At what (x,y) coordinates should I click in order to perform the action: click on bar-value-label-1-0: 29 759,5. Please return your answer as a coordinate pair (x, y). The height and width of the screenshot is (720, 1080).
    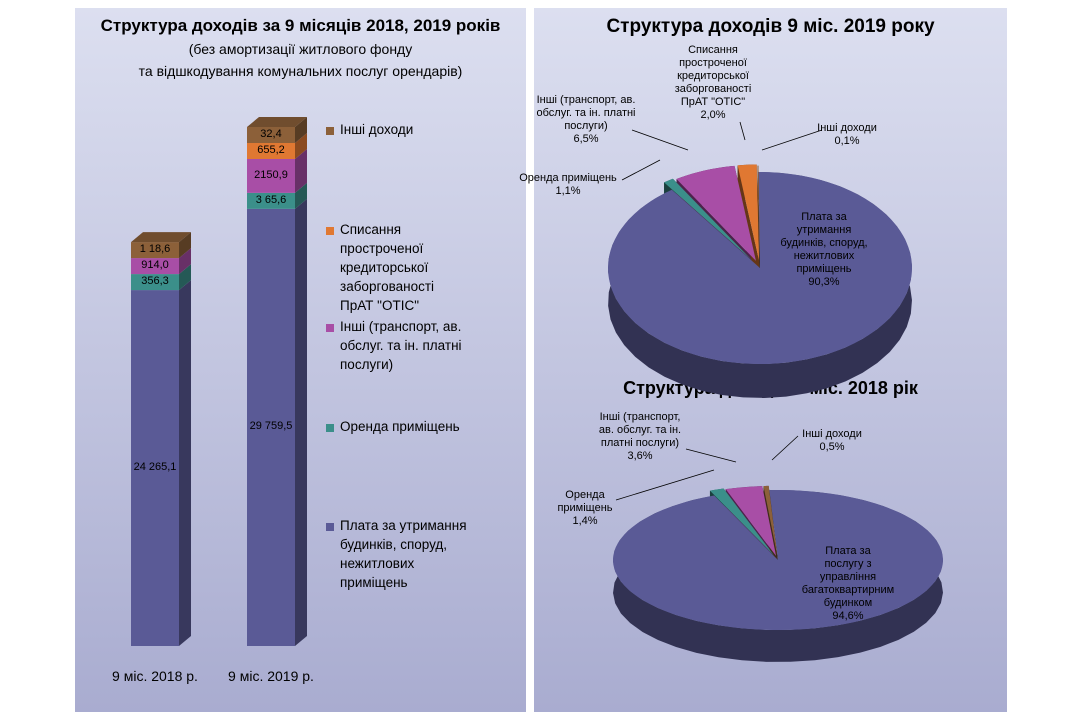
    Looking at the image, I should click on (271, 426).